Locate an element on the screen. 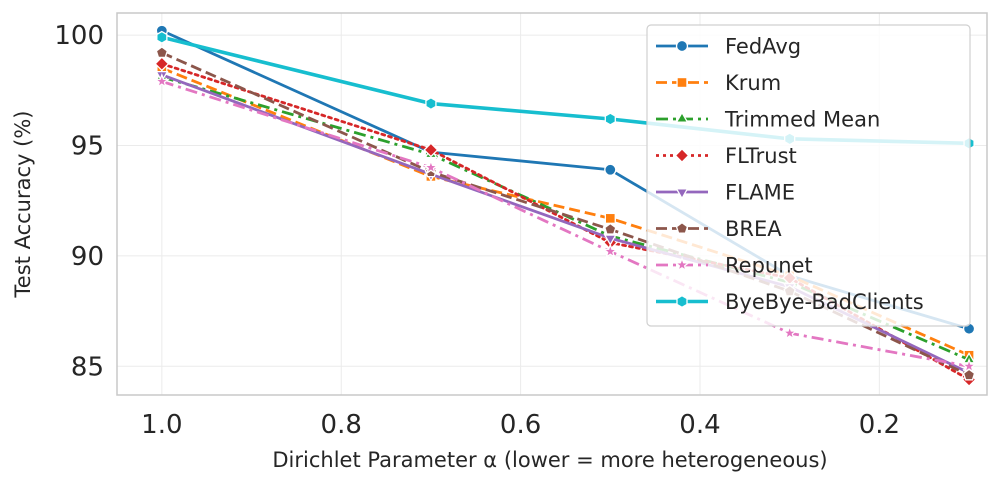 This screenshot has width=997, height=484. legend-item-fedavg: FedAvg is located at coordinates (728, 47).